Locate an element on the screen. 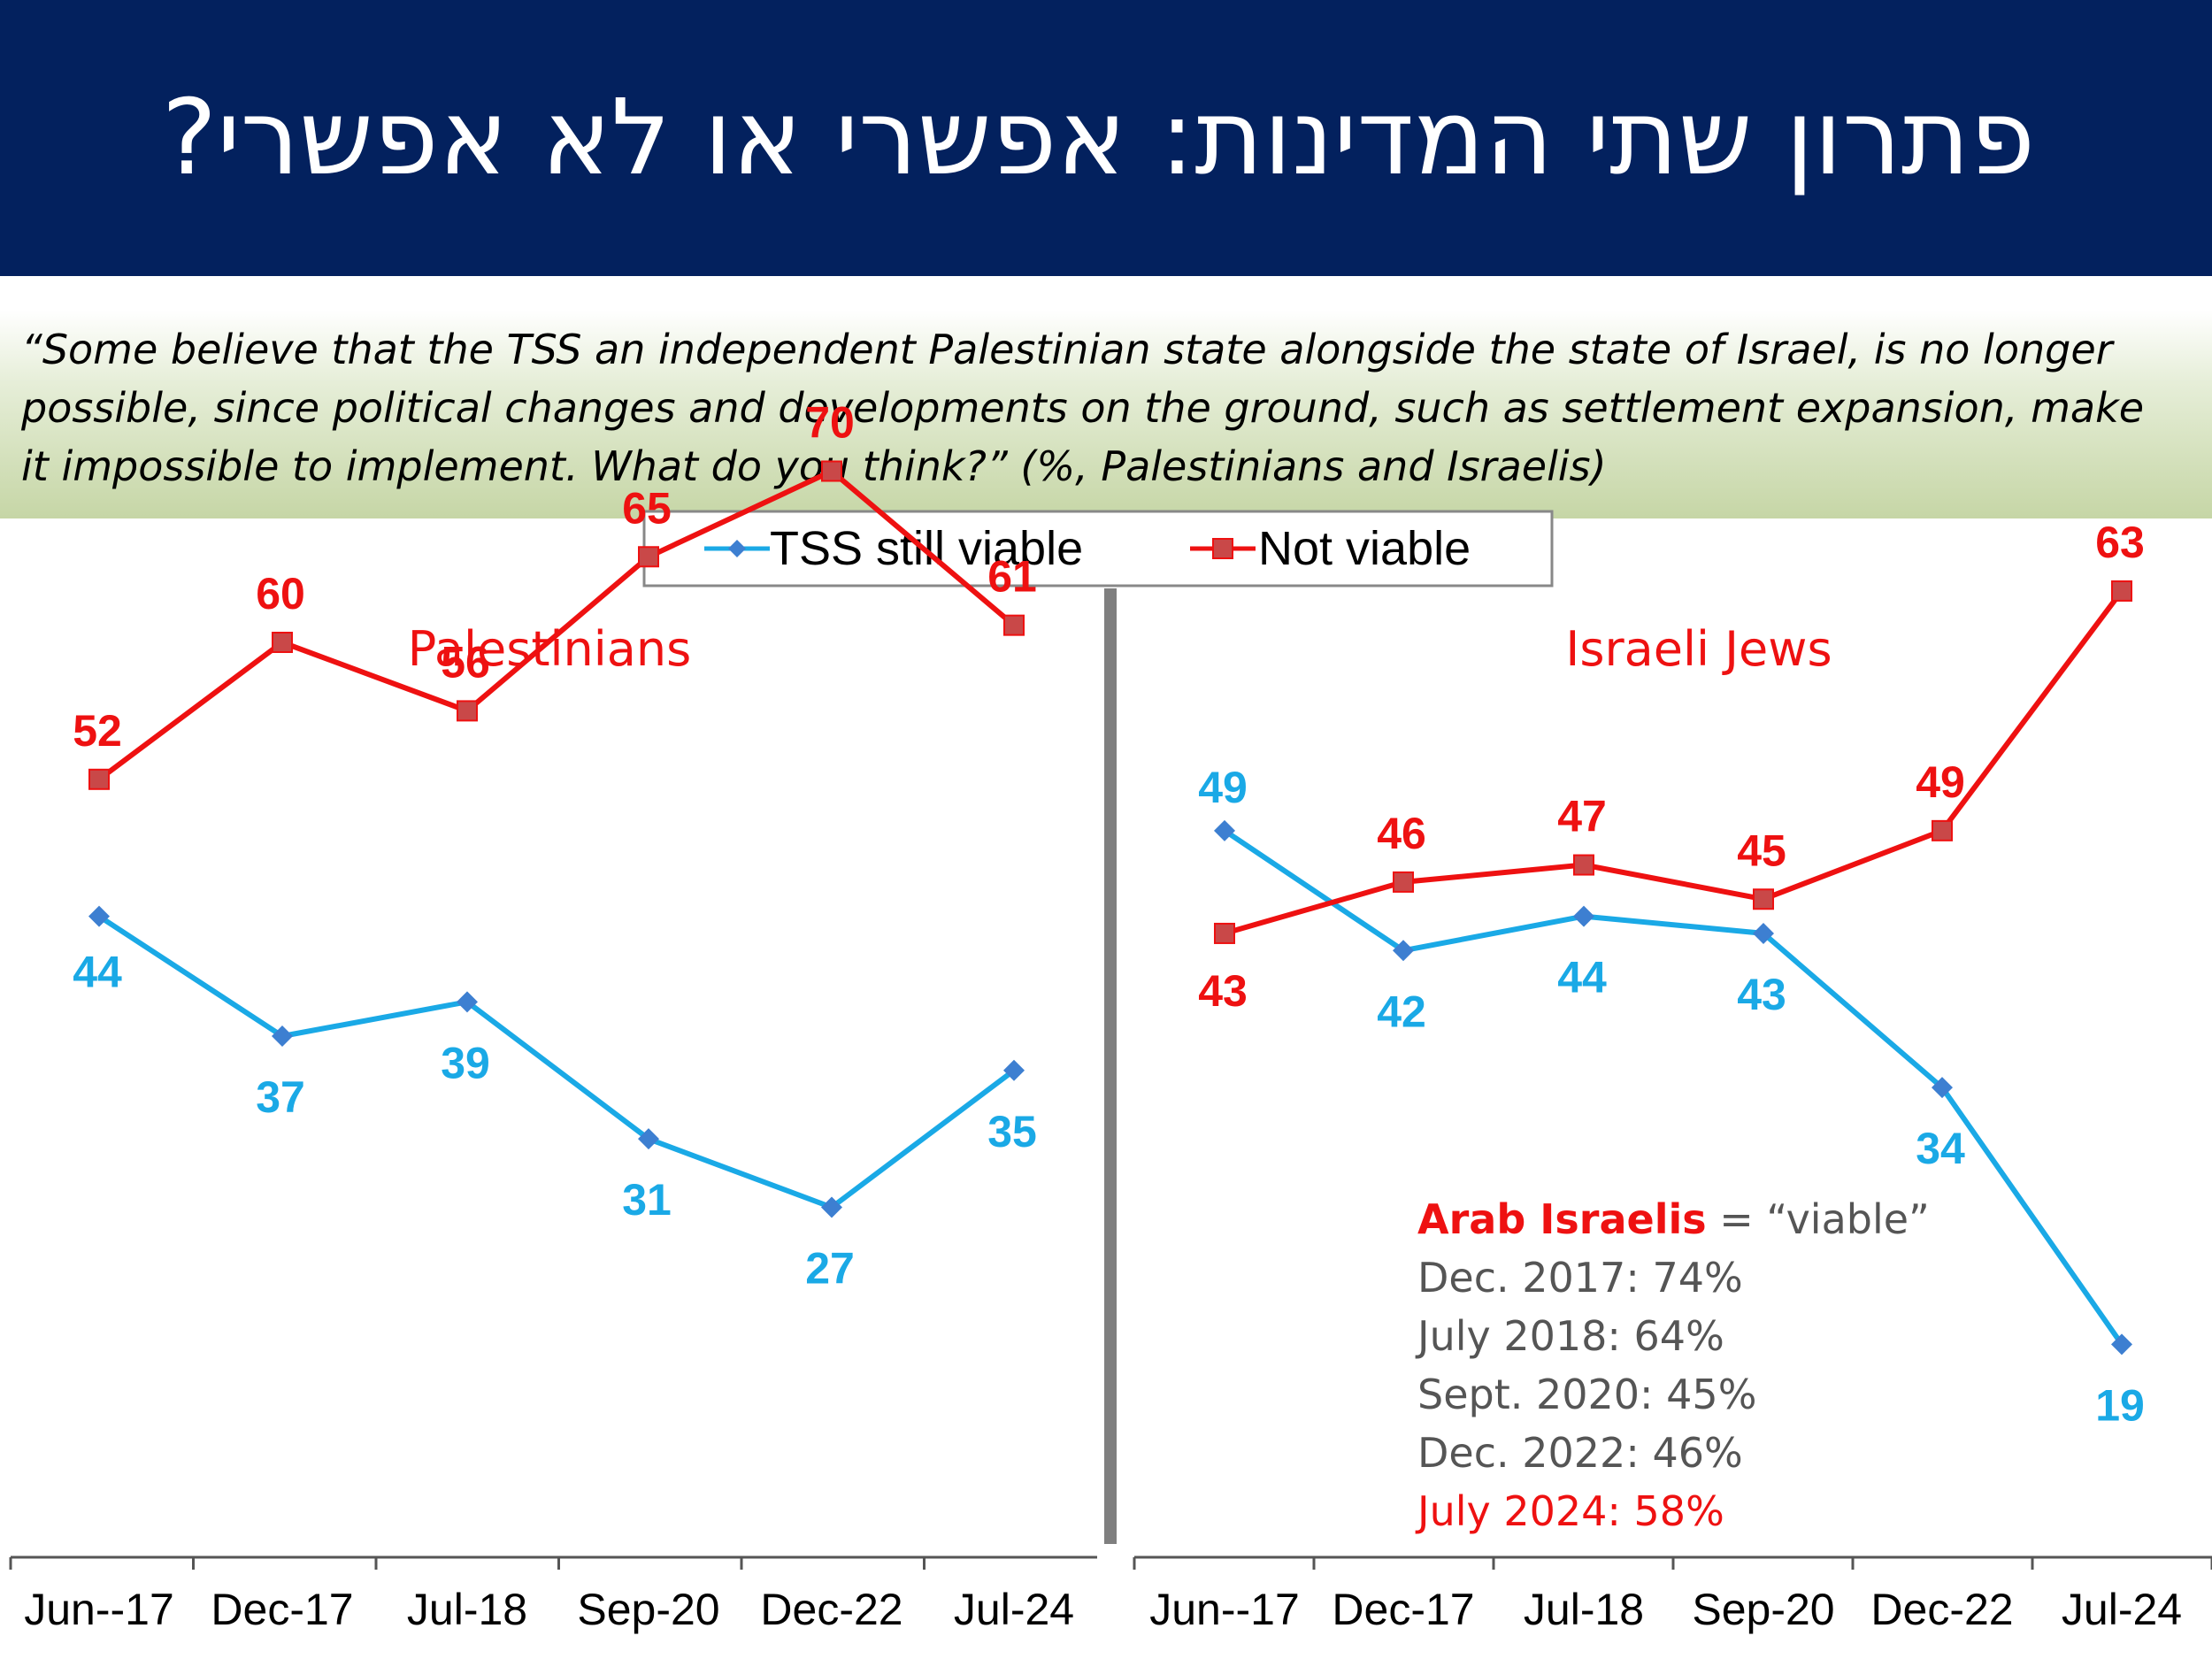 The image size is (2212, 1659). data-label-not-viable: 56 is located at coordinates (466, 662).